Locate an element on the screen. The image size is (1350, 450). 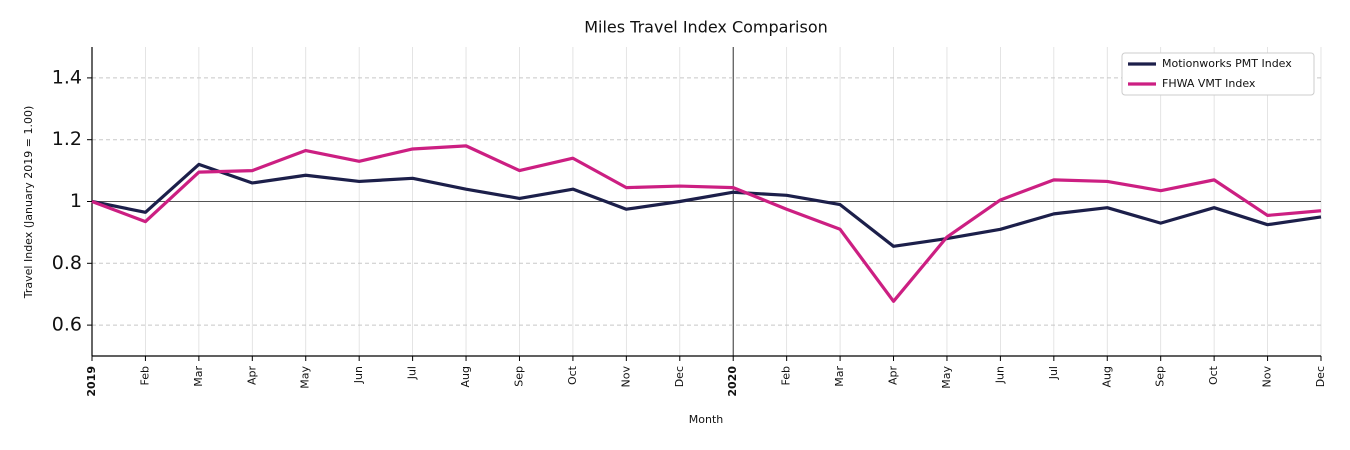
legend-box is located at coordinates (1218, 74).